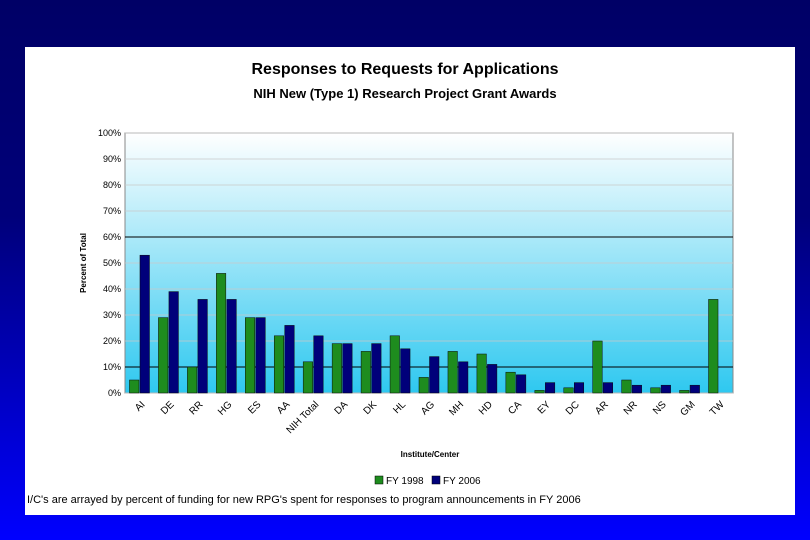  I want to click on x-tick-label: ES, so click(254, 407).